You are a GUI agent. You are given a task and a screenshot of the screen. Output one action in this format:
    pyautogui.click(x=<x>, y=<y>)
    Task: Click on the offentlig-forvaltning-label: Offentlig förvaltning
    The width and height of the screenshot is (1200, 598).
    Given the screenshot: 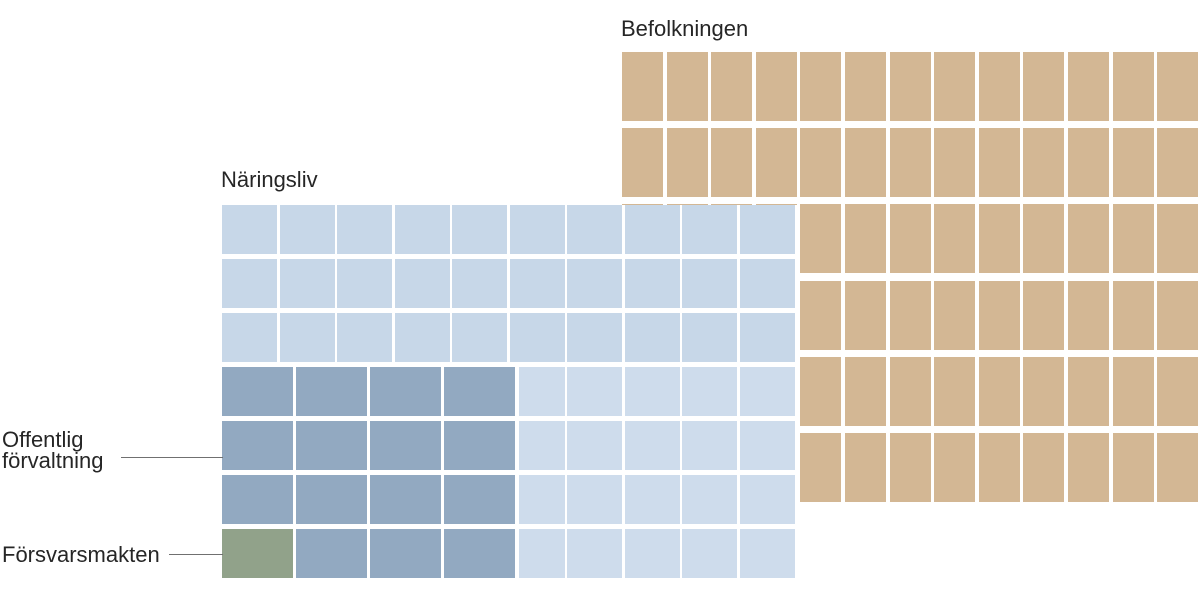 What is the action you would take?
    pyautogui.click(x=53, y=450)
    